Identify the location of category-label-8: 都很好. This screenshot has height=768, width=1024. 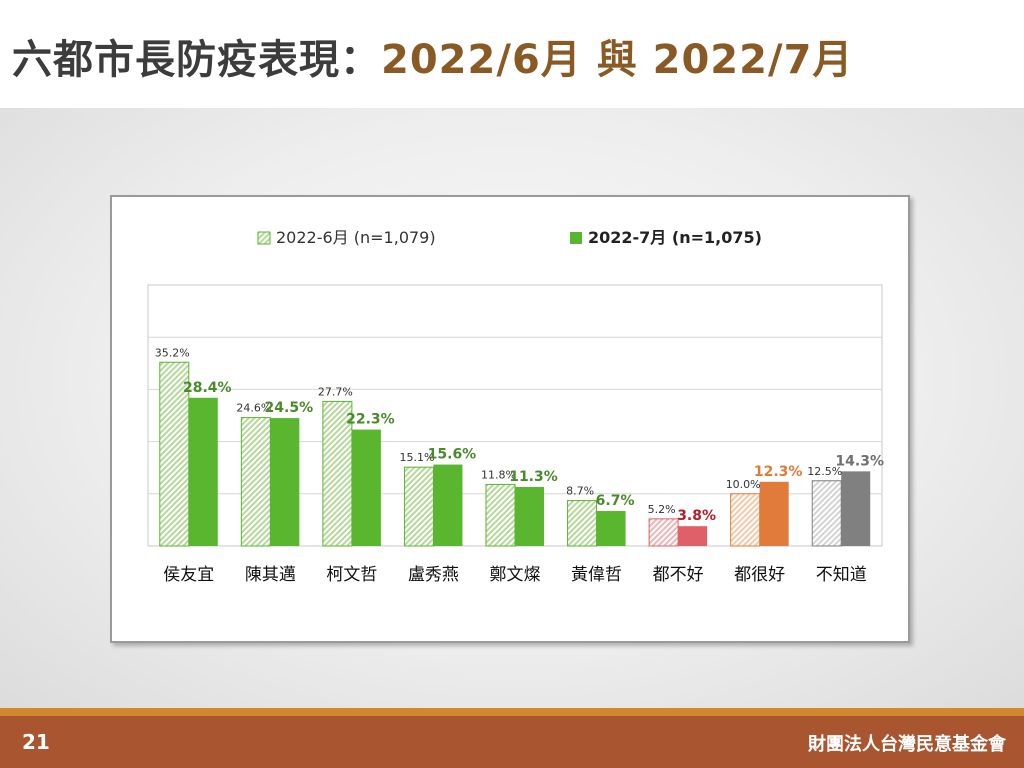
(759, 575).